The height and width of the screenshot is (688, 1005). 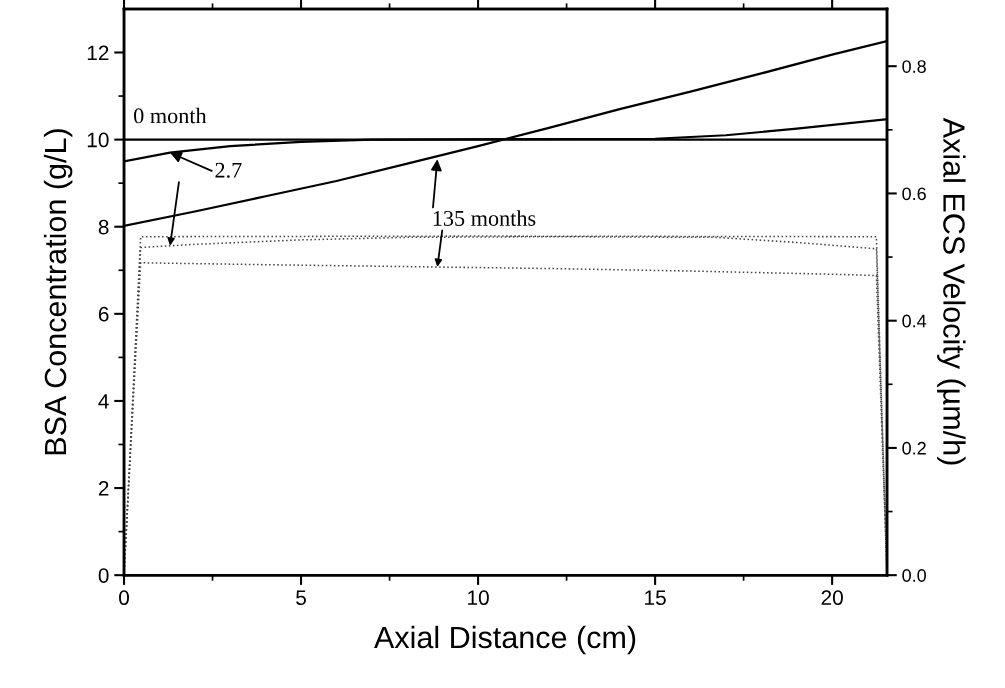 What do you see at coordinates (170, 115) in the screenshot?
I see `annotation: 0 month` at bounding box center [170, 115].